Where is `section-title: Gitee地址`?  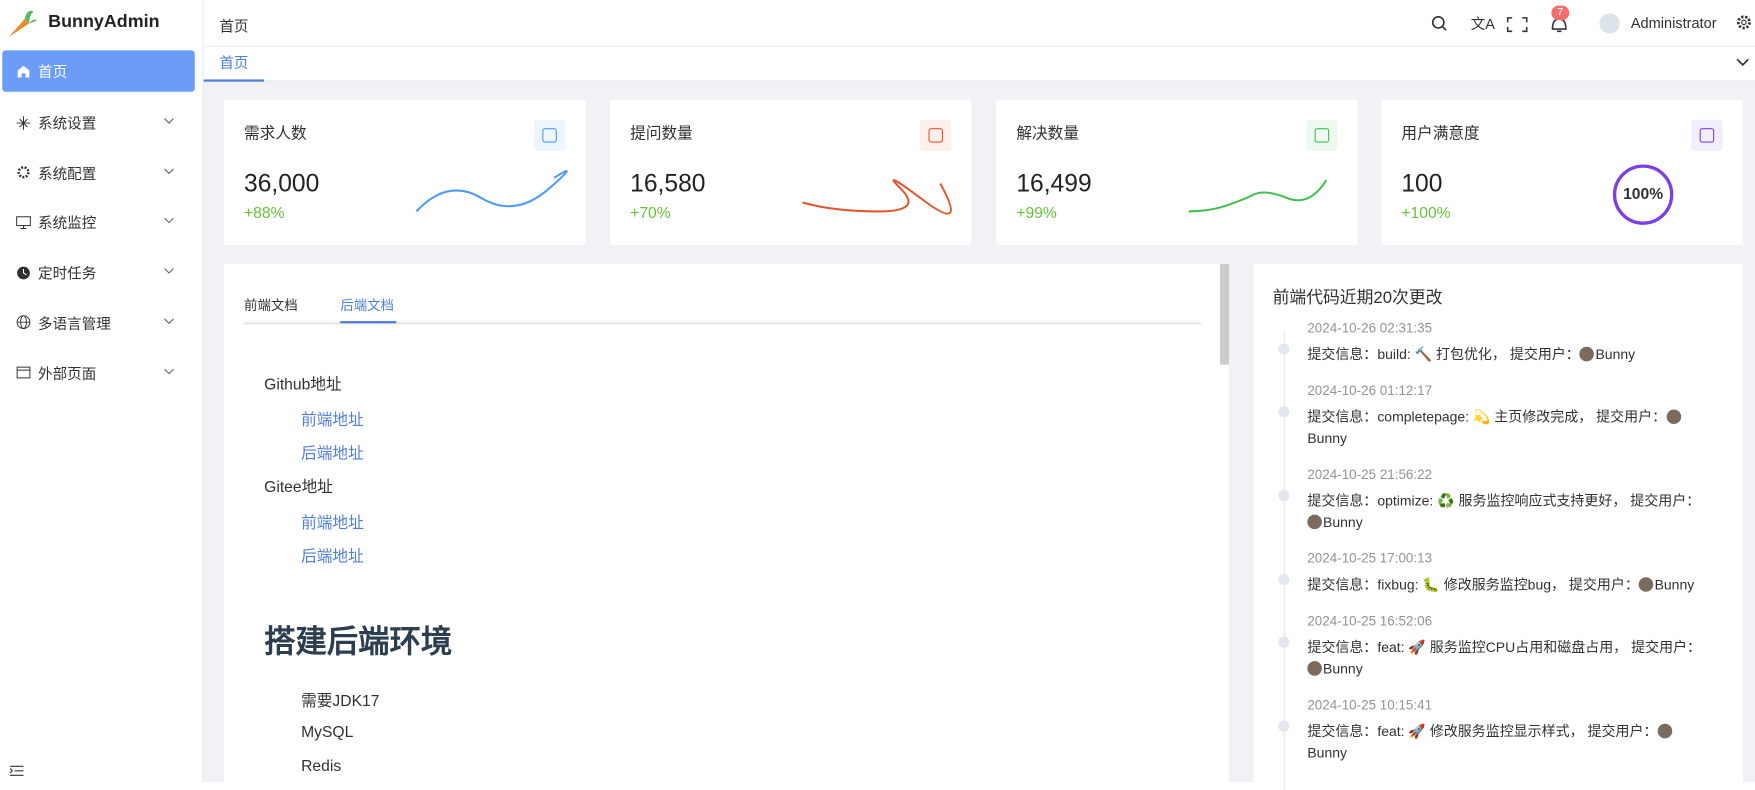
section-title: Gitee地址 is located at coordinates (298, 486).